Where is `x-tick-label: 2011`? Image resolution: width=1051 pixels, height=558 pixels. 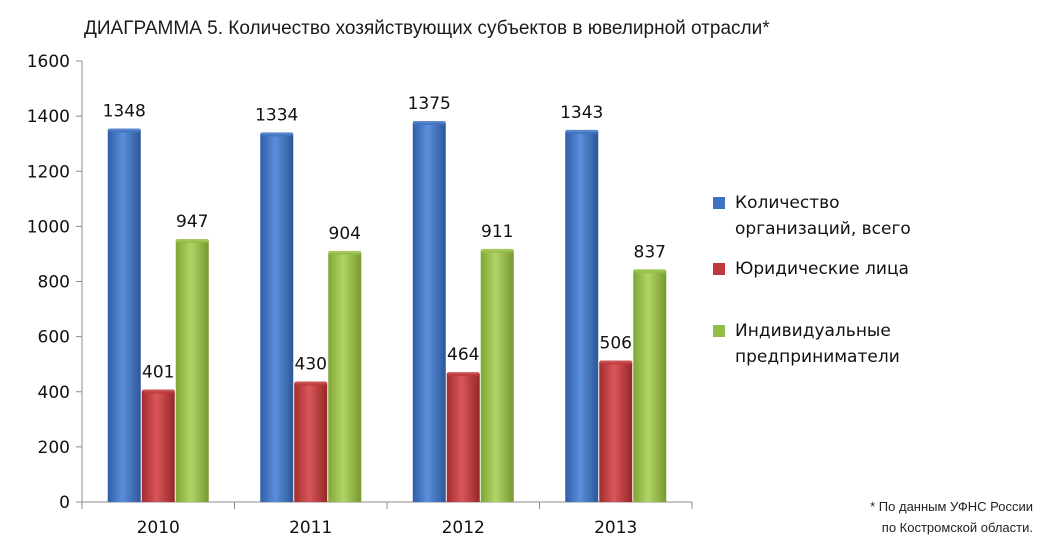 x-tick-label: 2011 is located at coordinates (310, 528).